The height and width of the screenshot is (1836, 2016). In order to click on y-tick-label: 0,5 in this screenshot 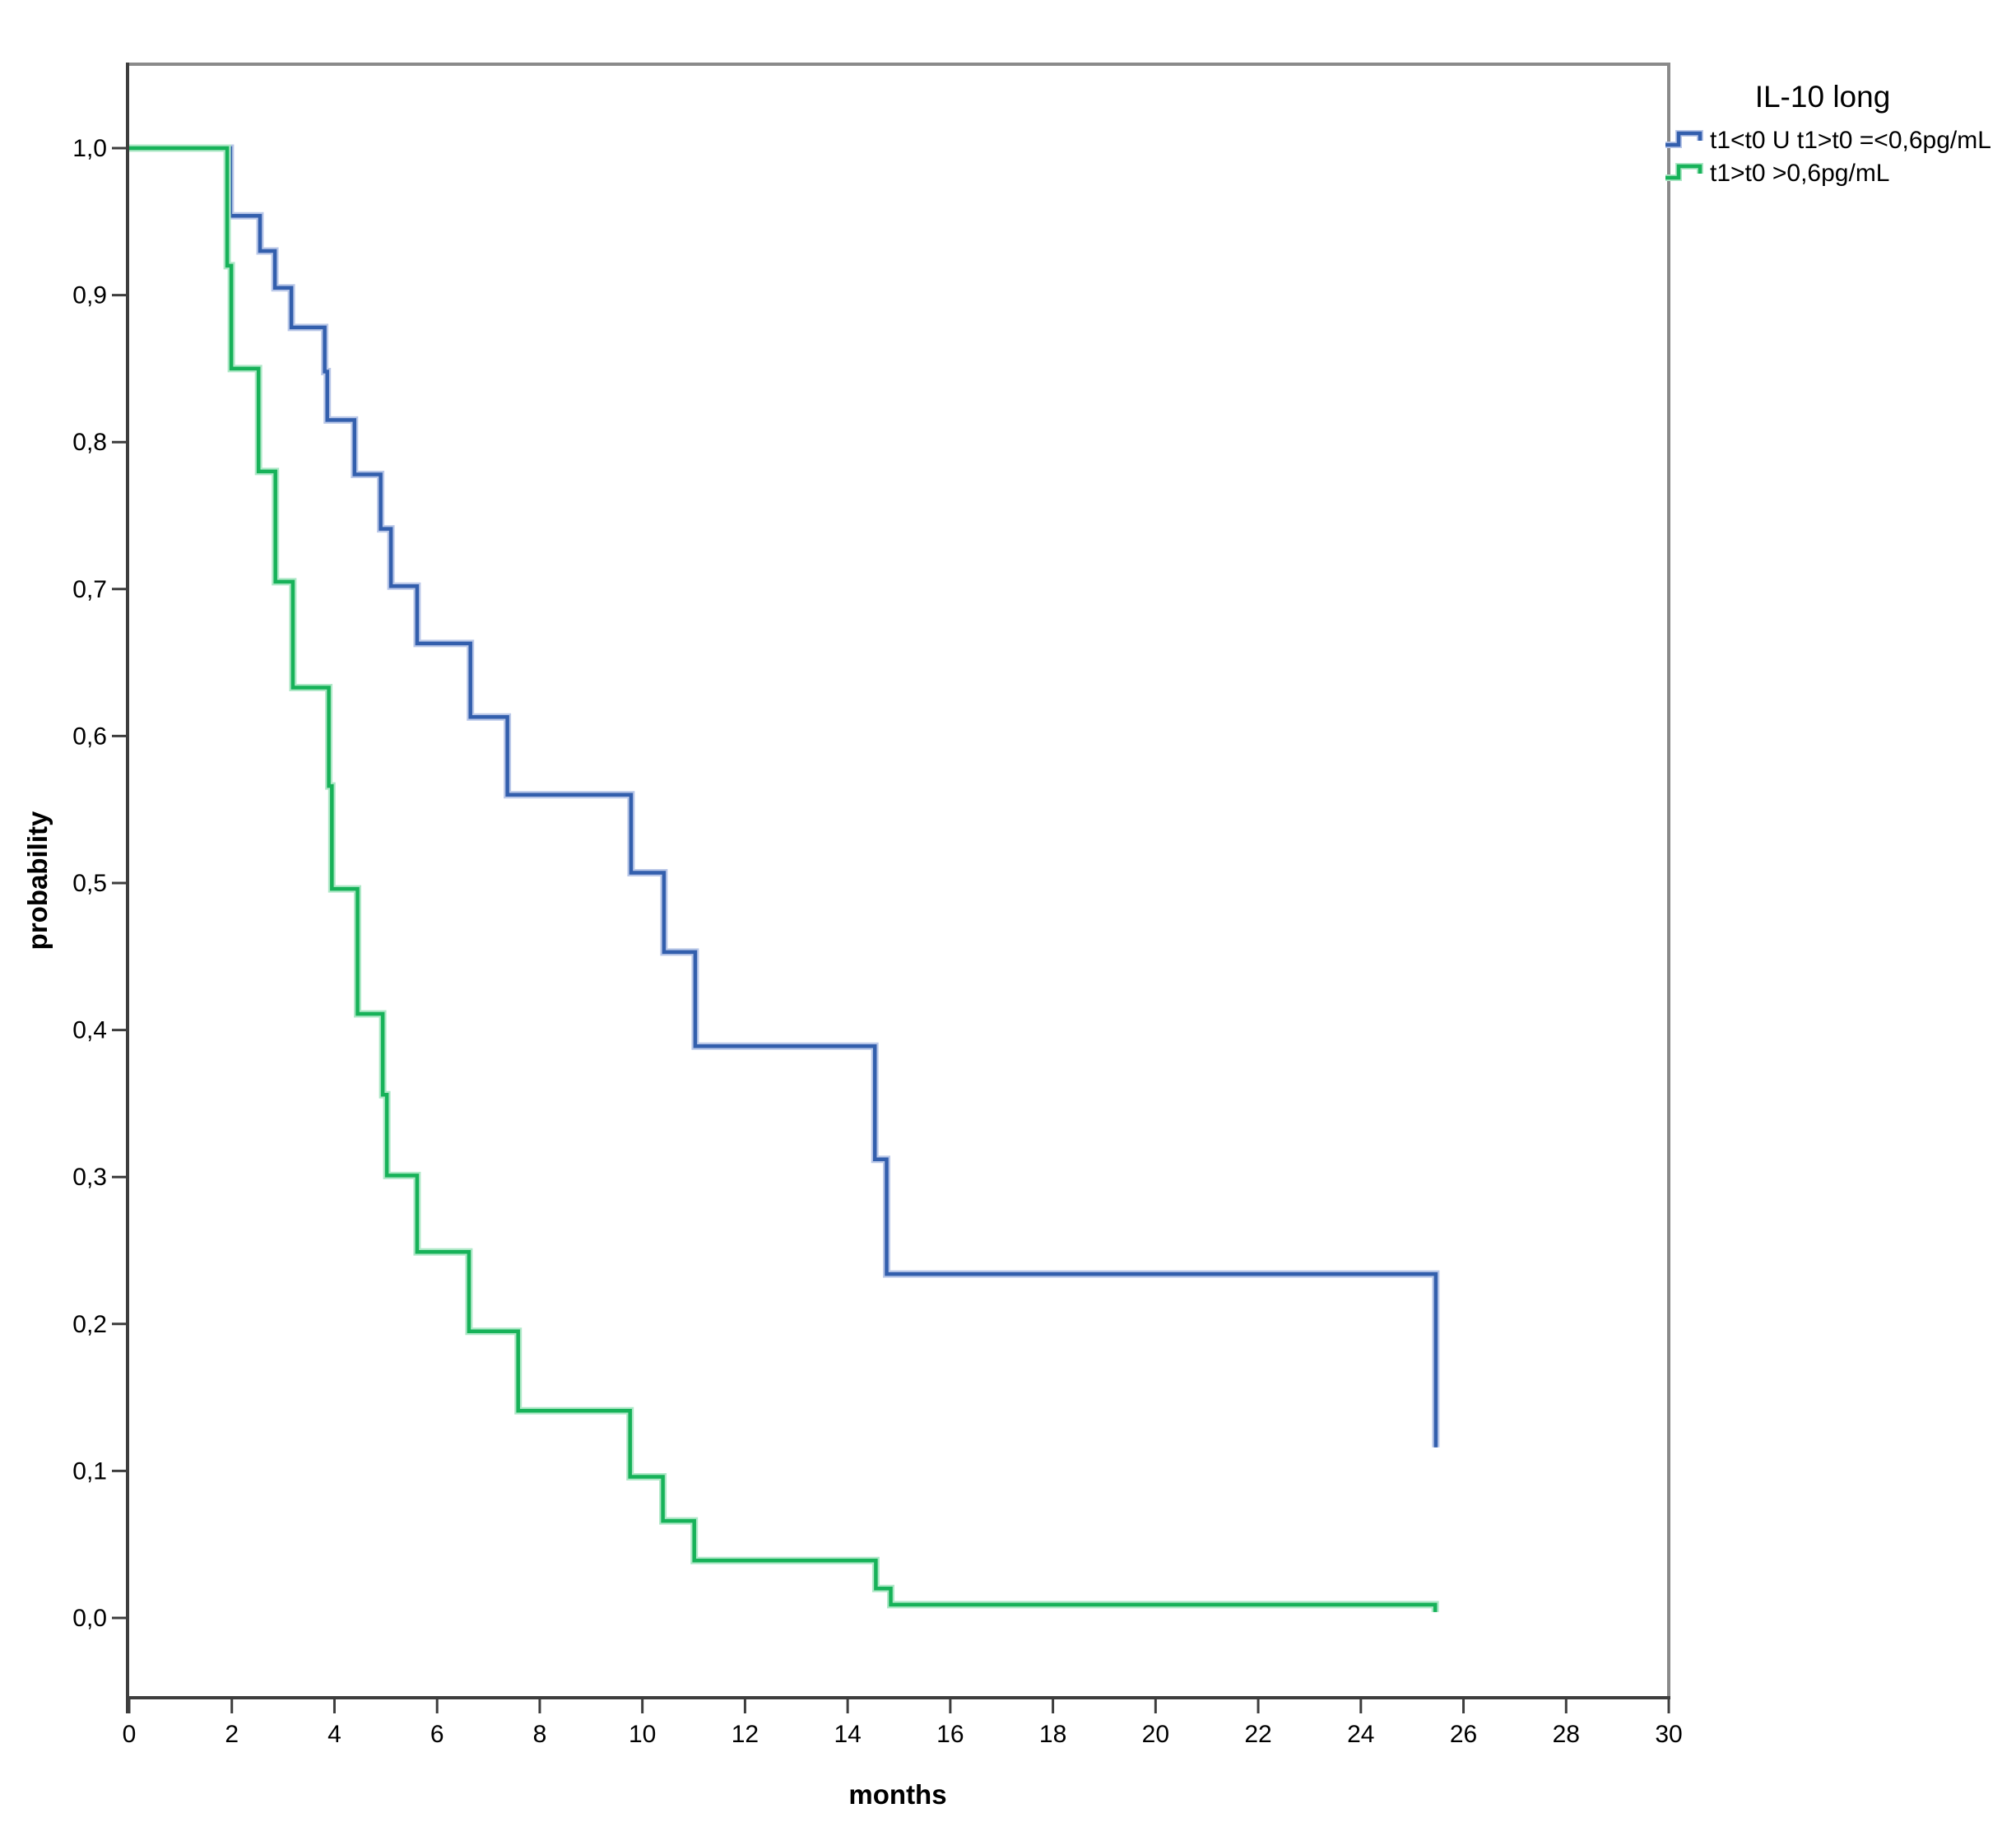, I will do `click(89, 883)`.